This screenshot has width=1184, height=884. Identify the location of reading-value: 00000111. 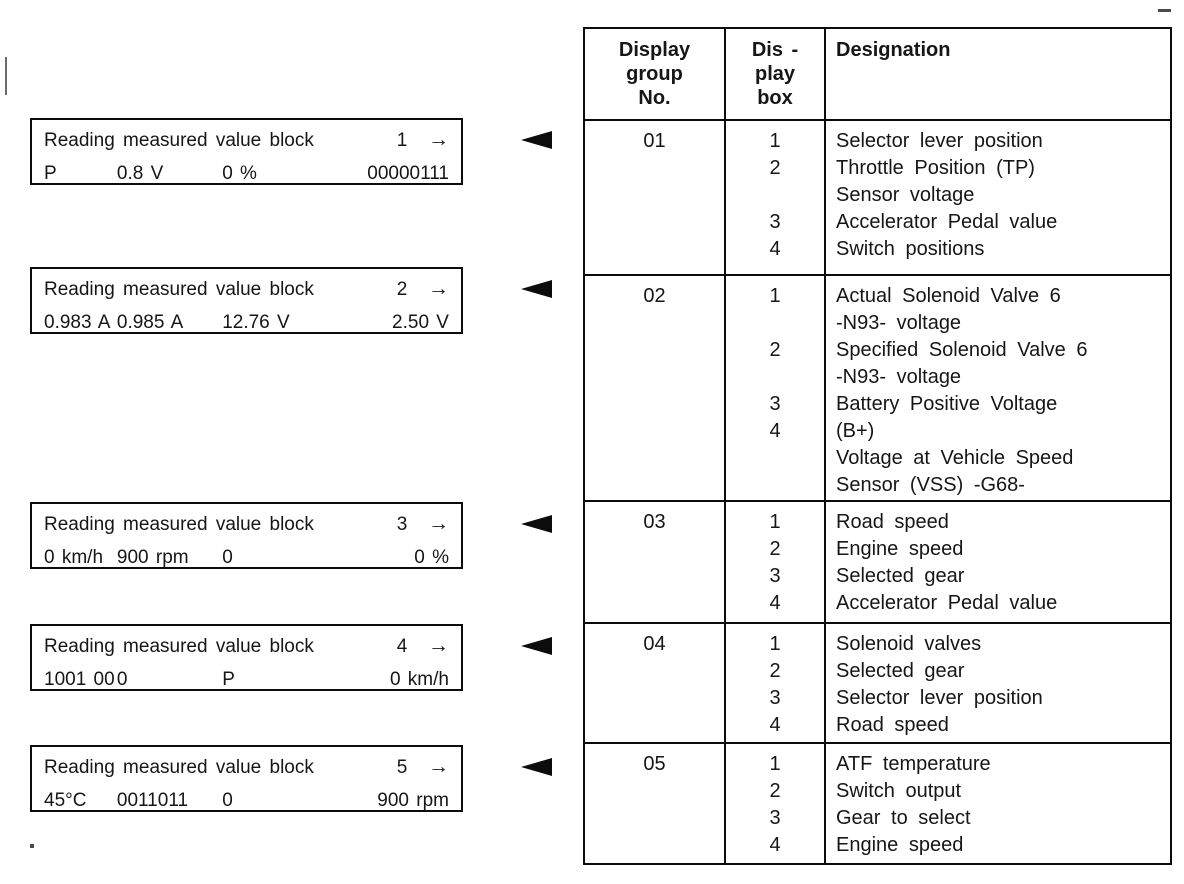
(408, 173).